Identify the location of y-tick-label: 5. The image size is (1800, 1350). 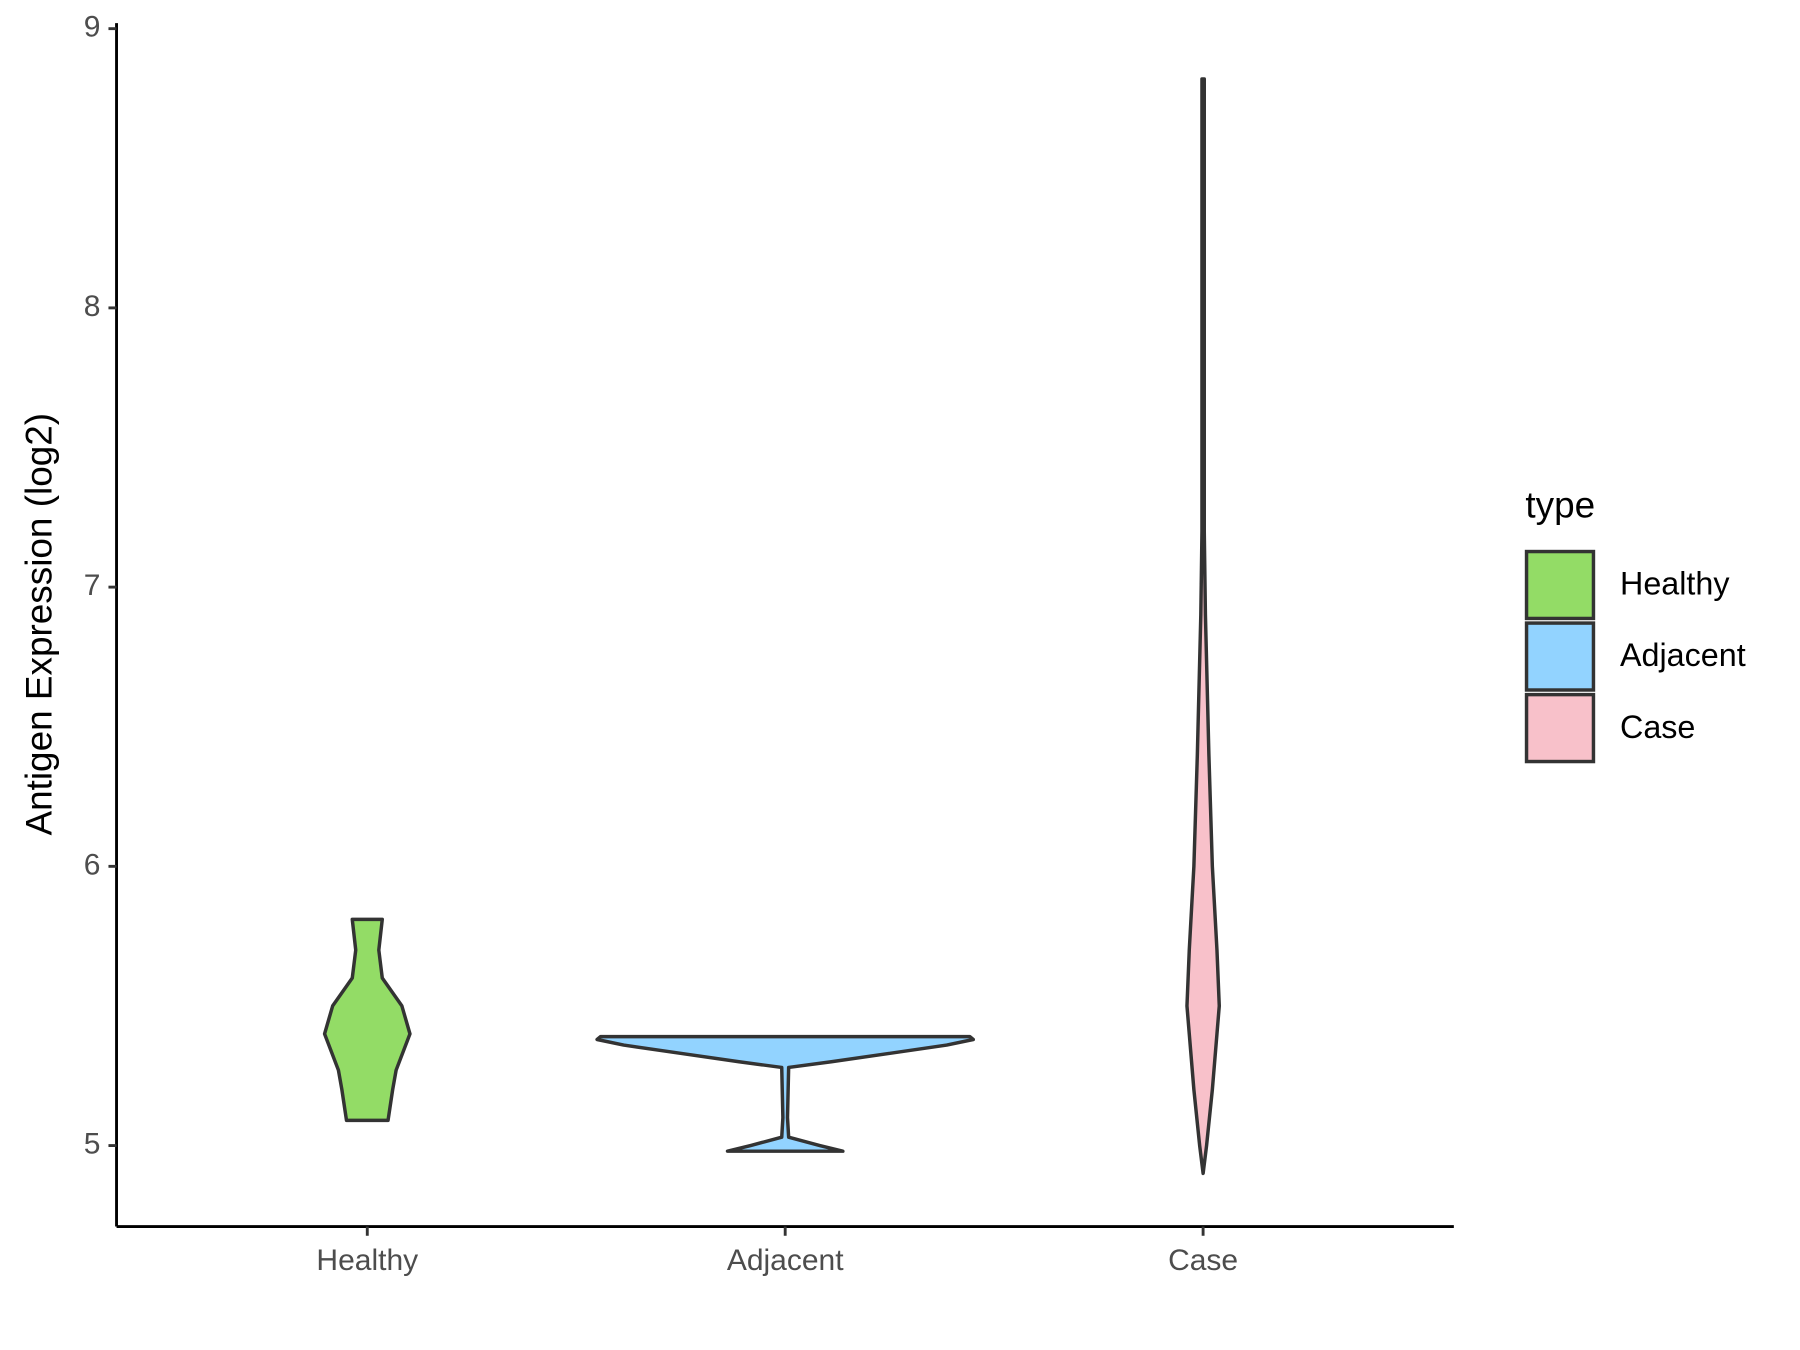
(92, 1143).